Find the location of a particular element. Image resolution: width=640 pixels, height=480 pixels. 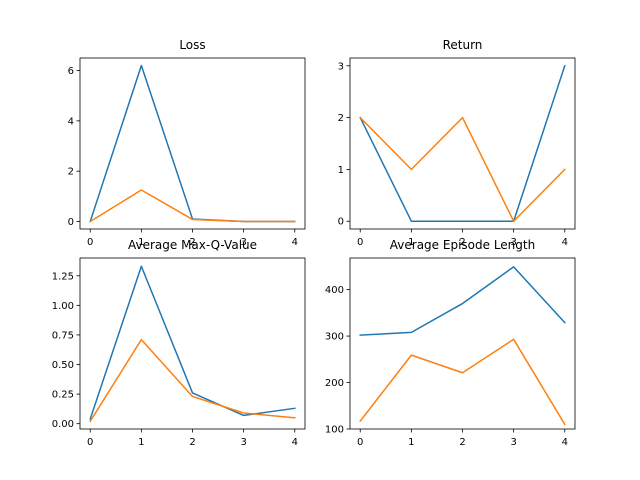

y-tick-label: 0.75 is located at coordinates (63, 335).